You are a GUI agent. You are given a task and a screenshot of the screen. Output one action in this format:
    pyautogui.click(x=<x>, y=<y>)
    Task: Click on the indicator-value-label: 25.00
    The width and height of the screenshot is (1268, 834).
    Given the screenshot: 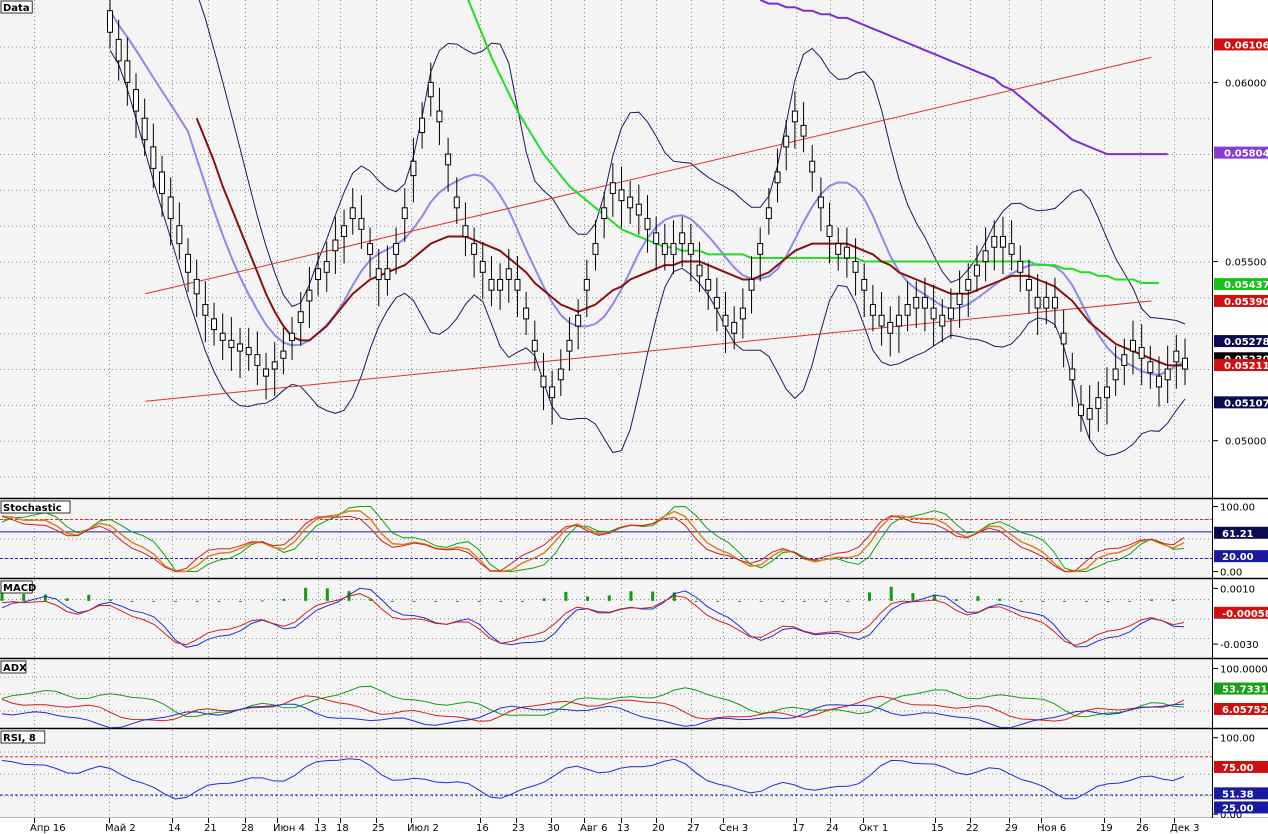 What is the action you would take?
    pyautogui.click(x=1238, y=808)
    